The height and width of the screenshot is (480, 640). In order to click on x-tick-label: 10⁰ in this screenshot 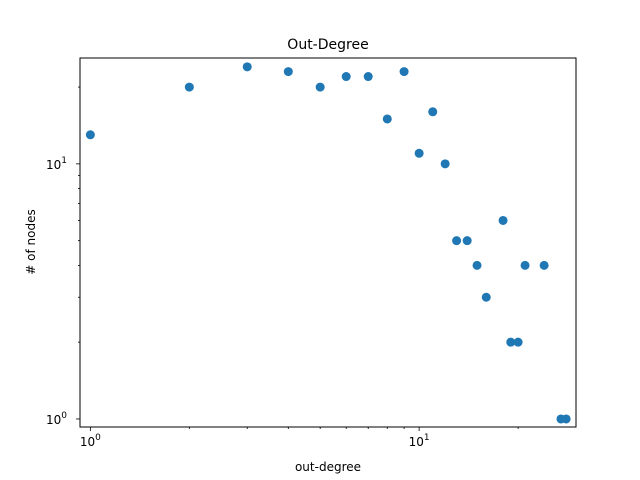, I will do `click(90, 441)`.